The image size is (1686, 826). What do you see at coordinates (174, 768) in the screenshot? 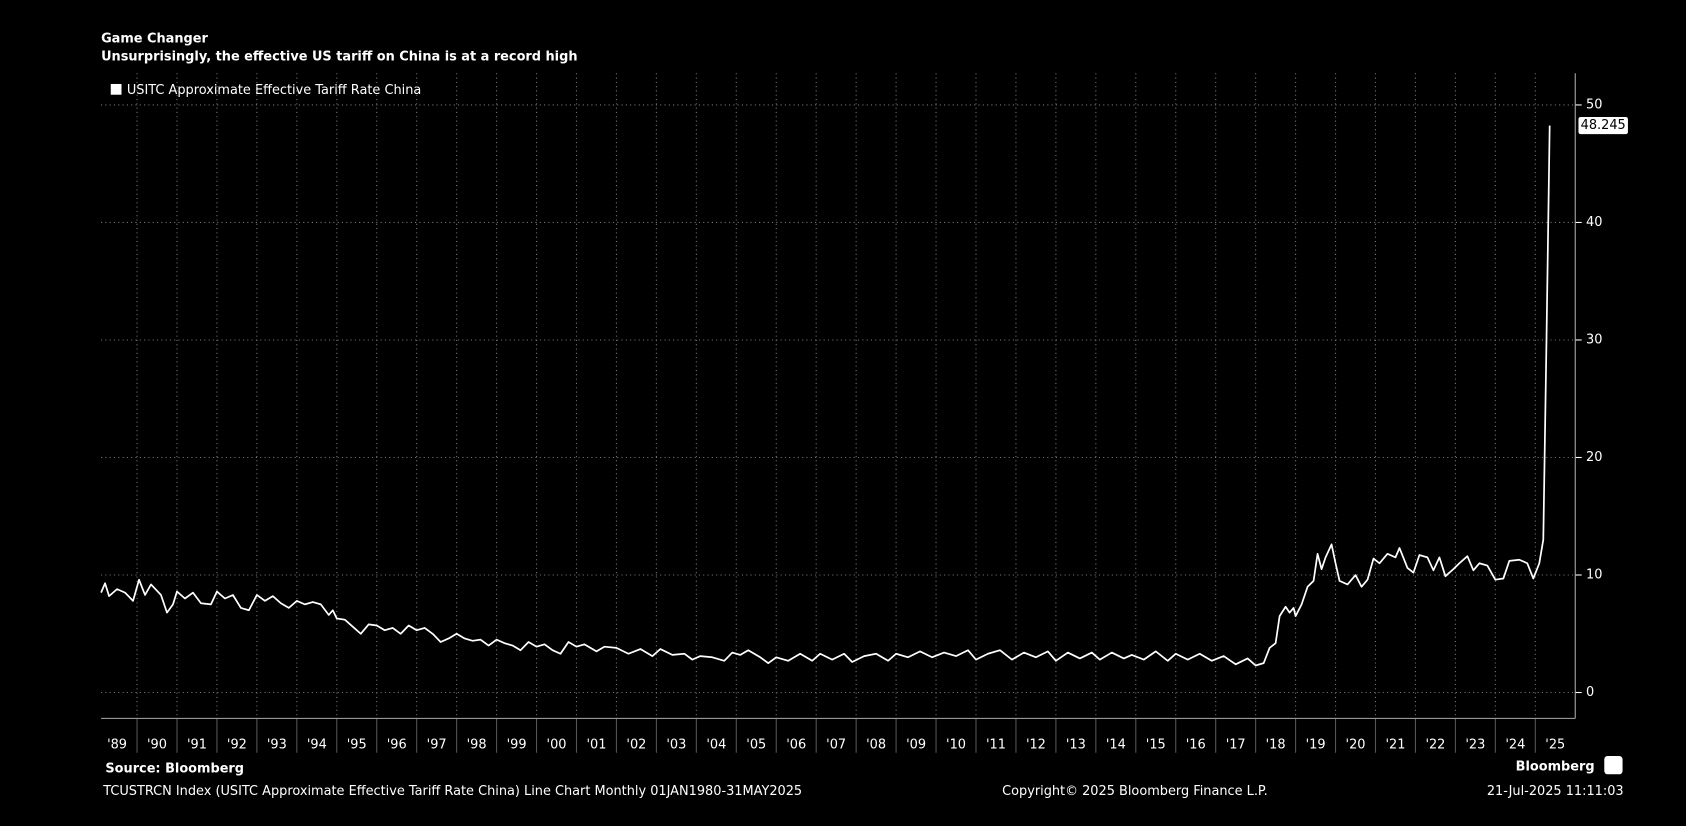
I see `source: Source: Bloomberg` at bounding box center [174, 768].